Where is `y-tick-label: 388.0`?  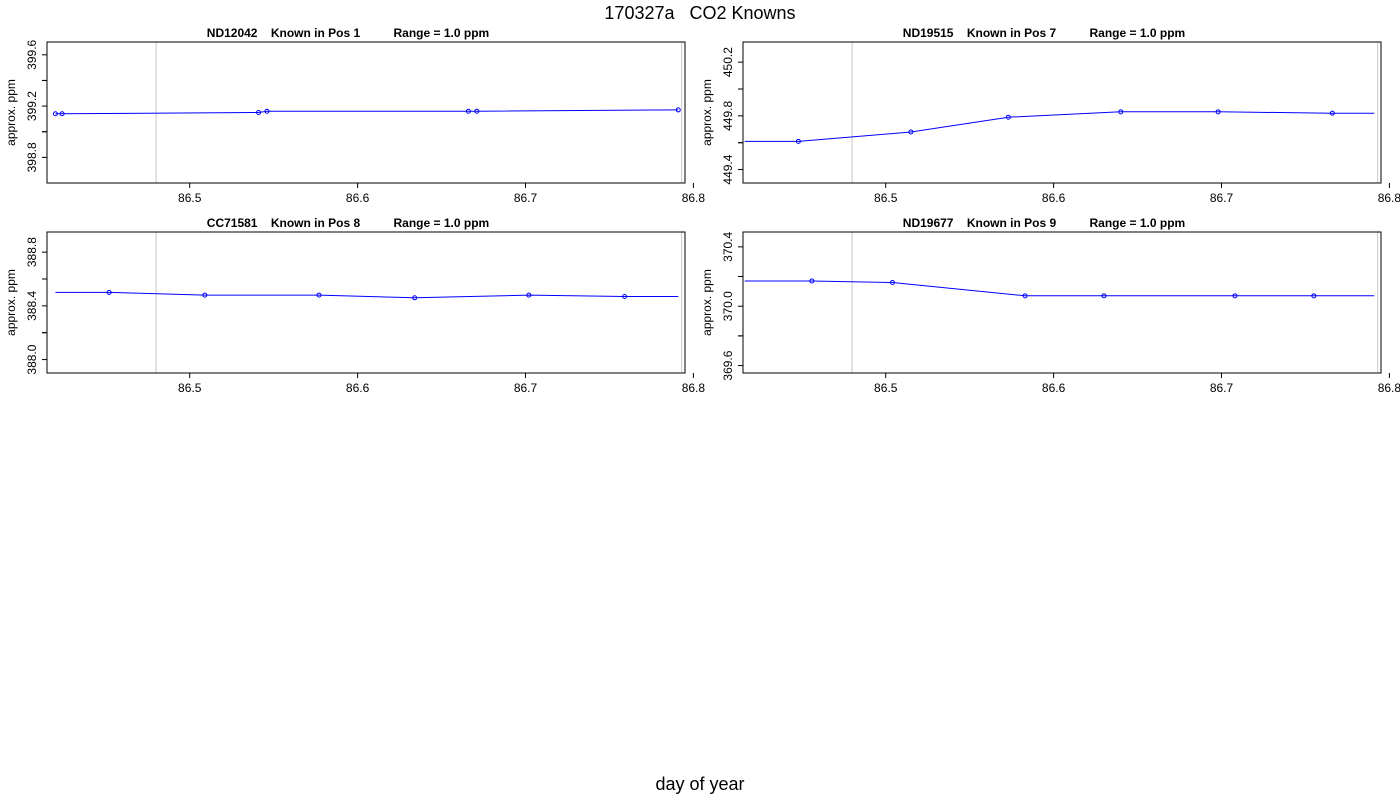 y-tick-label: 388.0 is located at coordinates (32, 359).